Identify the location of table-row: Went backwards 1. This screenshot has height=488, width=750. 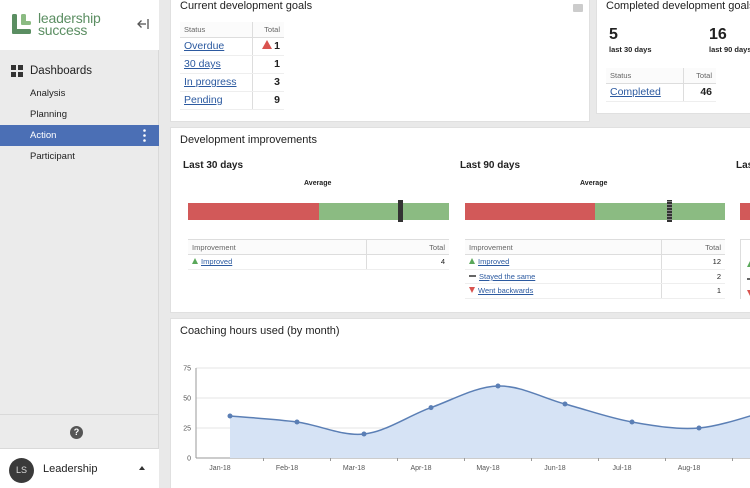
(595, 291).